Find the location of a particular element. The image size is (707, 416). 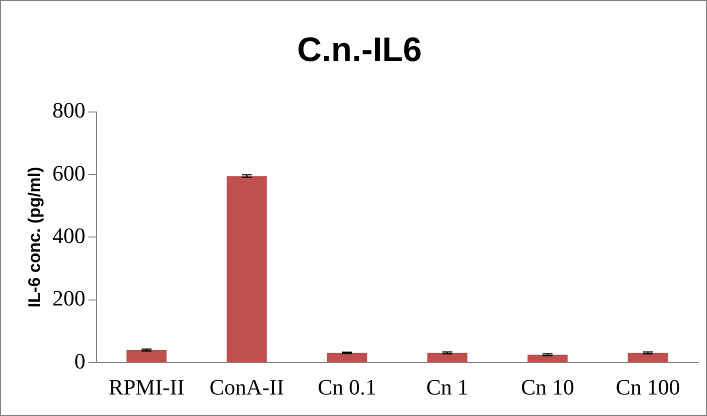

x-tick-label: Cn 10 is located at coordinates (547, 387).